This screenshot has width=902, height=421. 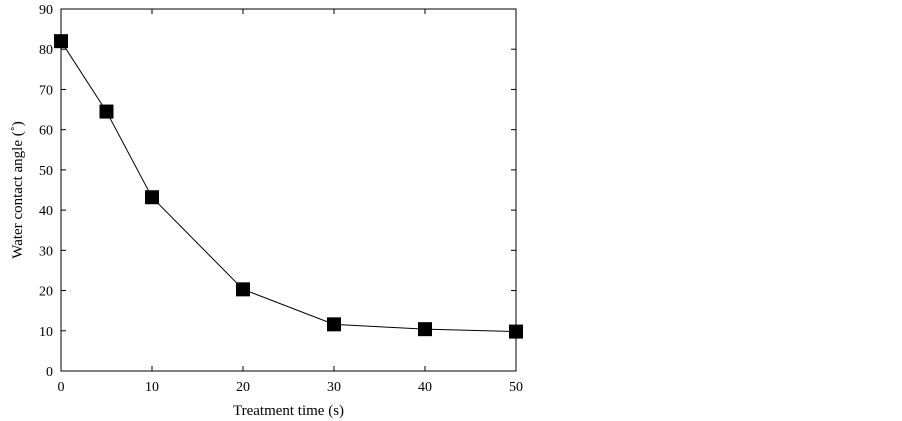 What do you see at coordinates (61, 387) in the screenshot?
I see `x-tick-label: 0` at bounding box center [61, 387].